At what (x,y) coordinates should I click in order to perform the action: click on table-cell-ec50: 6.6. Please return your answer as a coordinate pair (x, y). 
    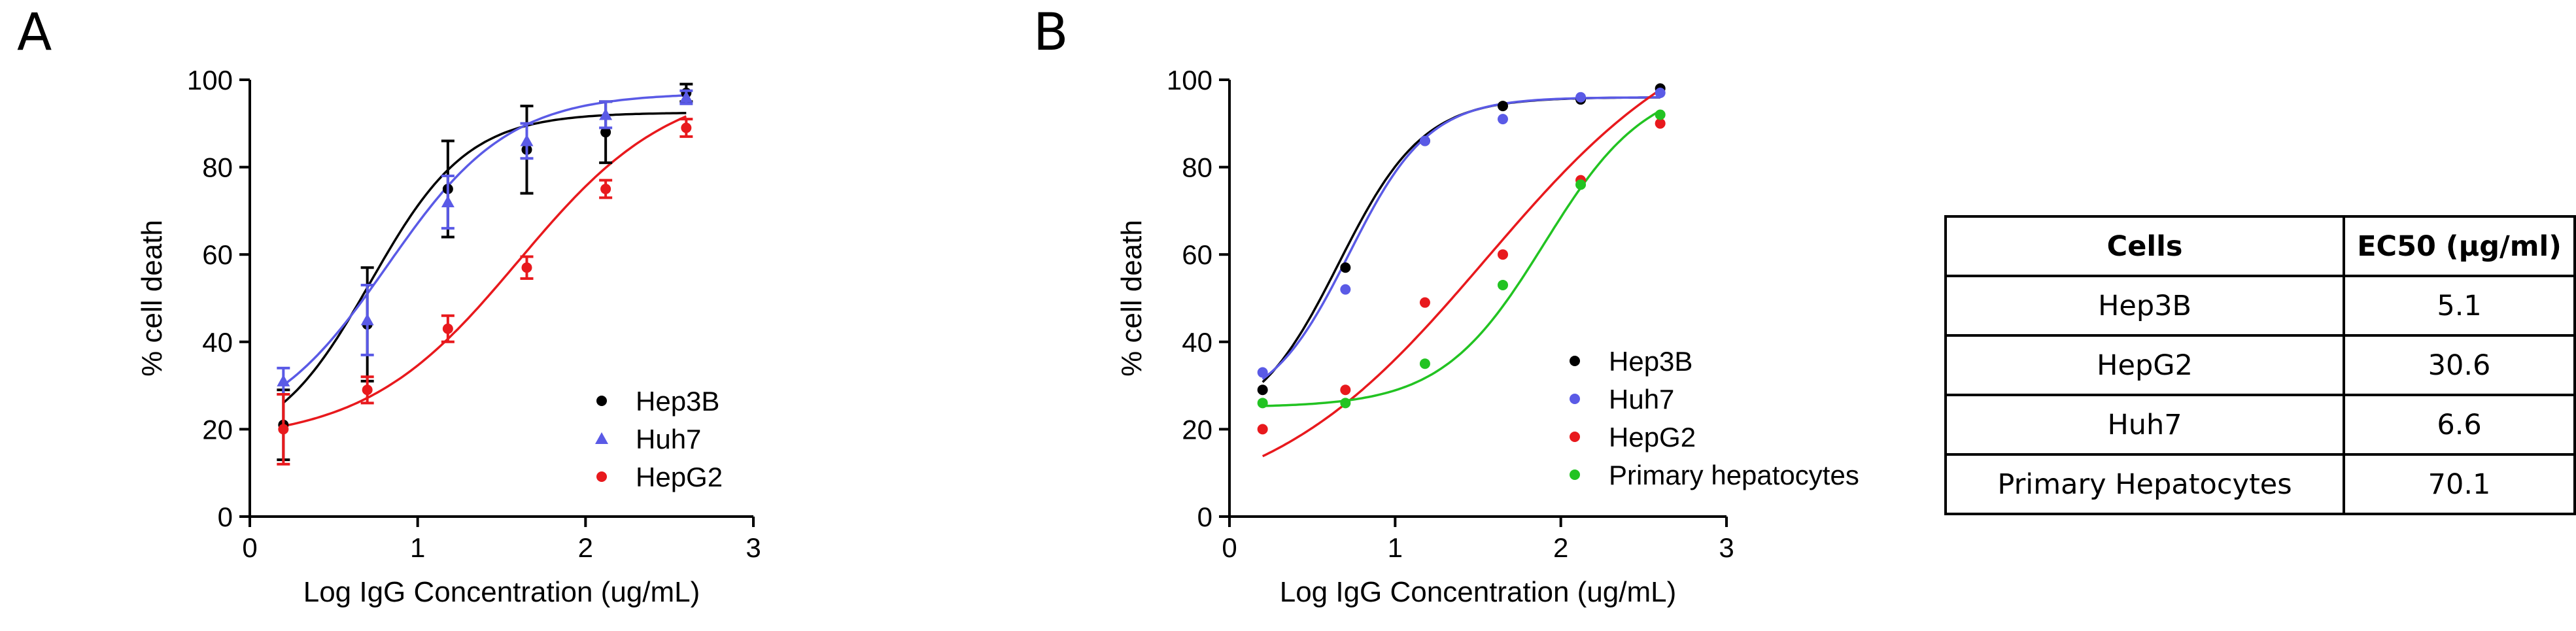
    Looking at the image, I should click on (2460, 425).